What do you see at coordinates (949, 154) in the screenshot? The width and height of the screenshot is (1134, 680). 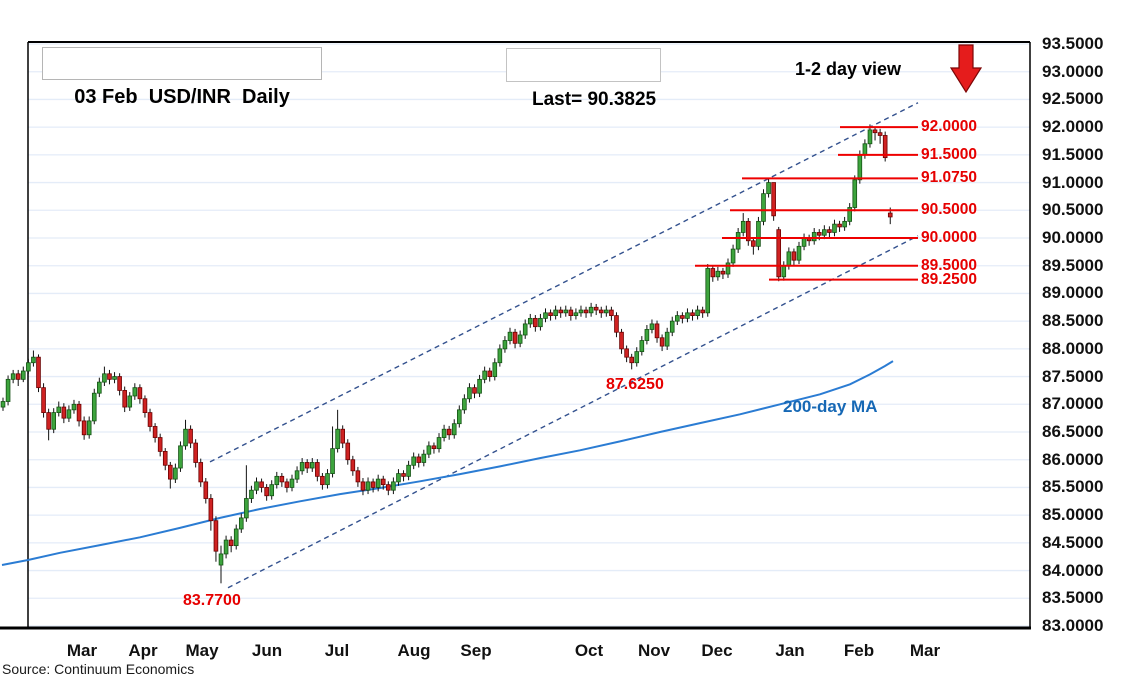 I see `level-label: 91.5000` at bounding box center [949, 154].